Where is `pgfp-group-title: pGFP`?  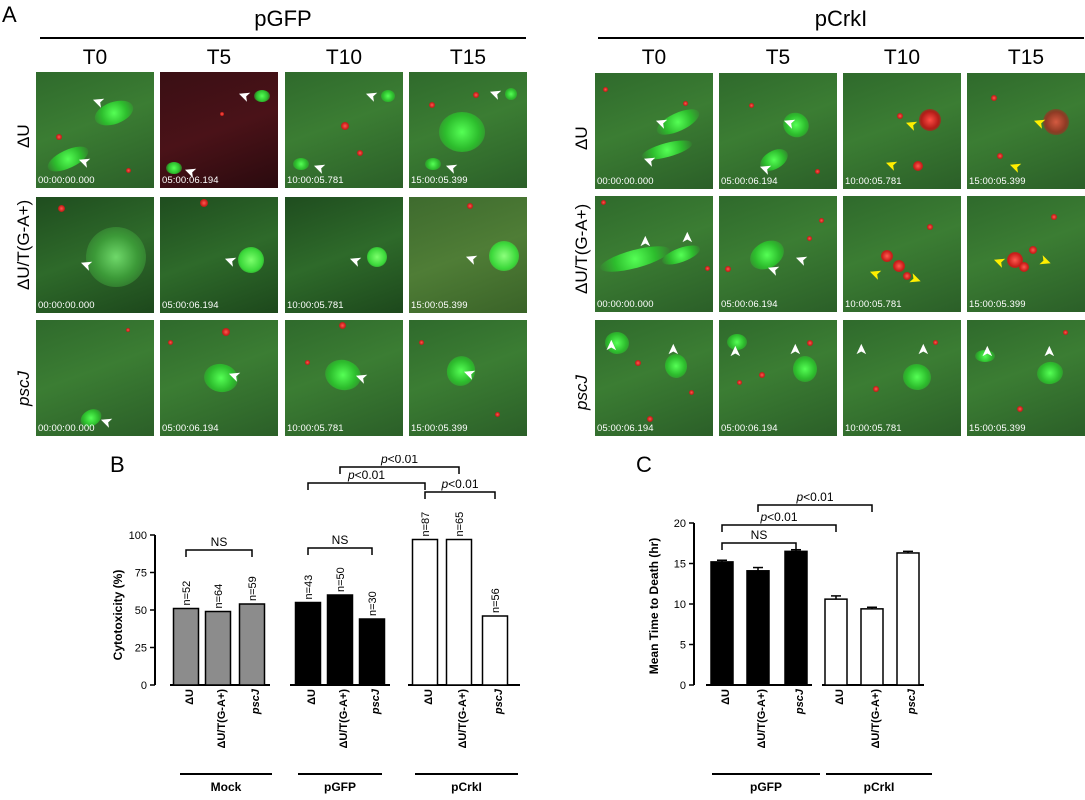 pgfp-group-title: pGFP is located at coordinates (283, 18).